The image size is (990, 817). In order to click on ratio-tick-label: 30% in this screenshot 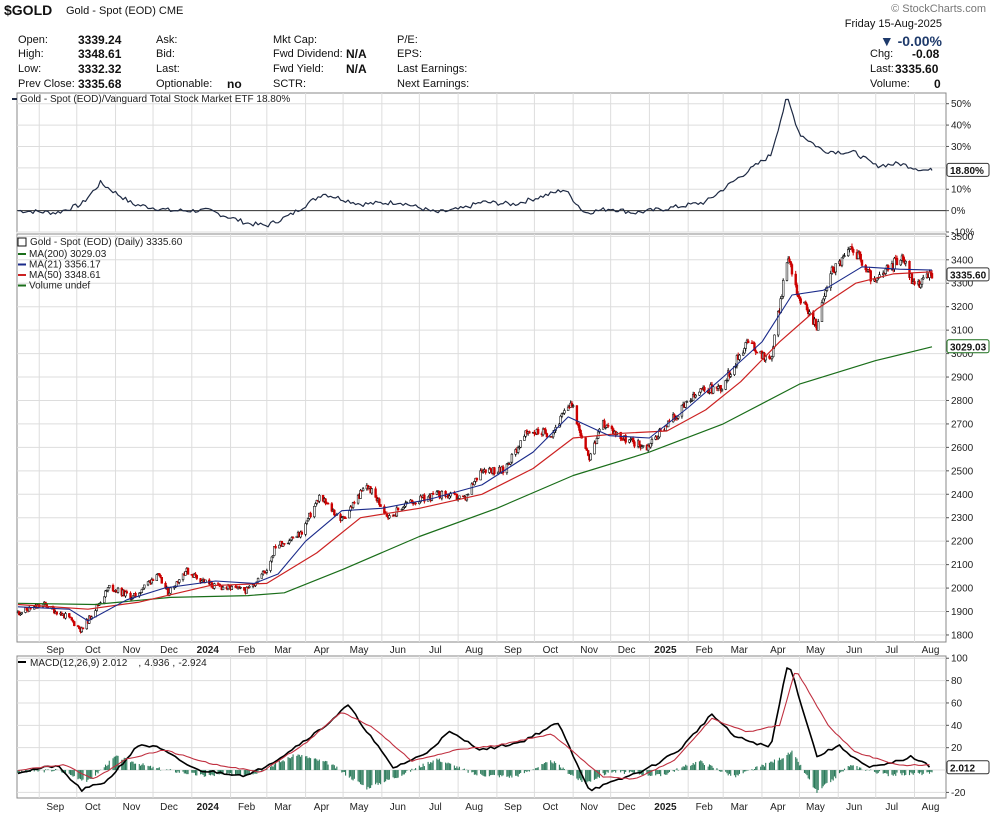, I will do `click(961, 147)`.